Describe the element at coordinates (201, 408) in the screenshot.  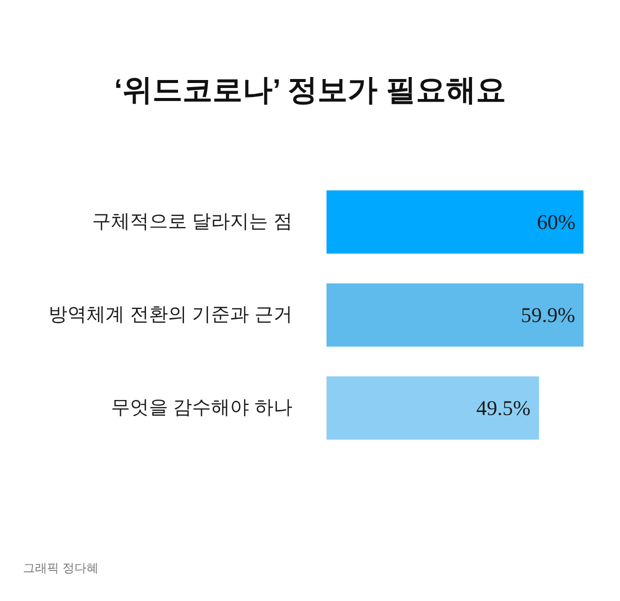
I see `y-tick-label: 무엇을 감수해야 하나` at that location.